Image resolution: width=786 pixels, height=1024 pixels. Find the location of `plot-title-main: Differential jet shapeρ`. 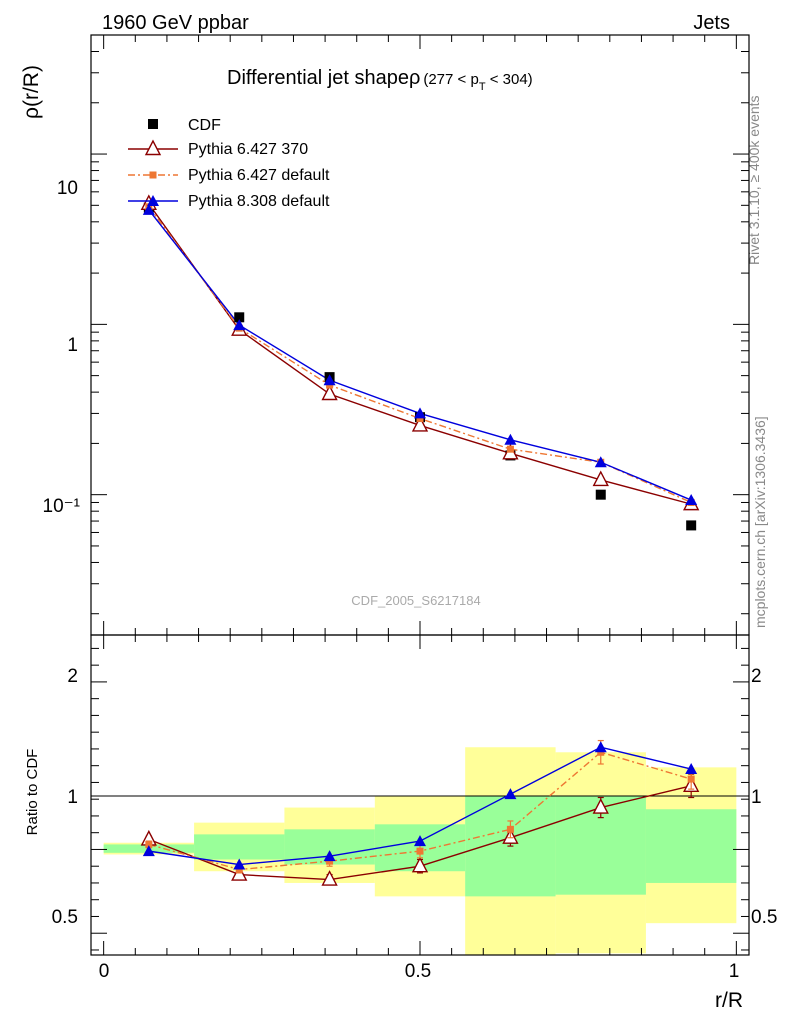

plot-title-main: Differential jet shapeρ is located at coordinates (323, 78).